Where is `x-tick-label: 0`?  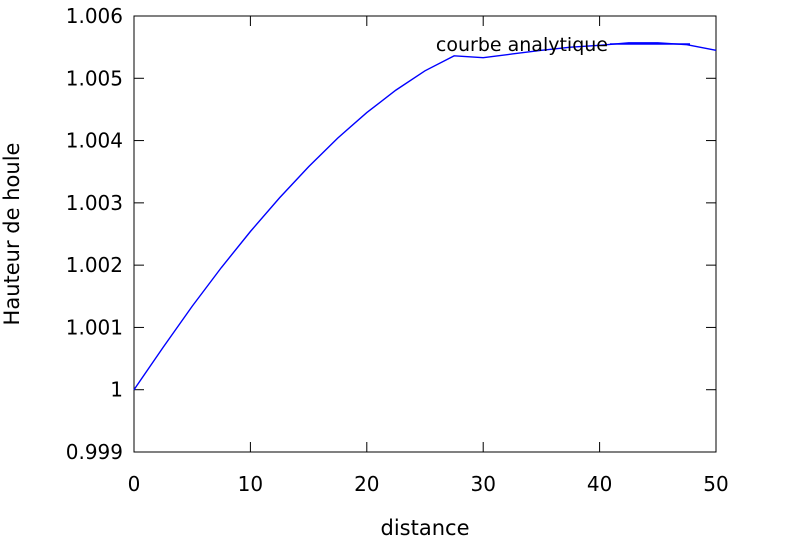 x-tick-label: 0 is located at coordinates (134, 484).